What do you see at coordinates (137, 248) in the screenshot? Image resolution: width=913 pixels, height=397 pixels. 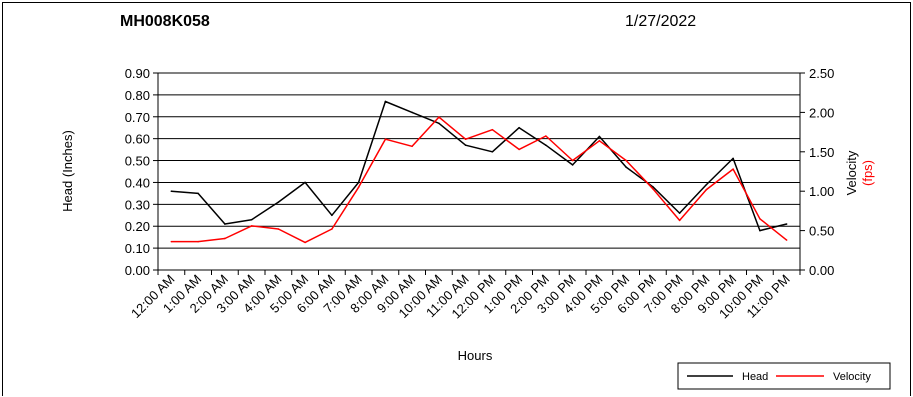 I see `y-left-tick-label: 0.10` at bounding box center [137, 248].